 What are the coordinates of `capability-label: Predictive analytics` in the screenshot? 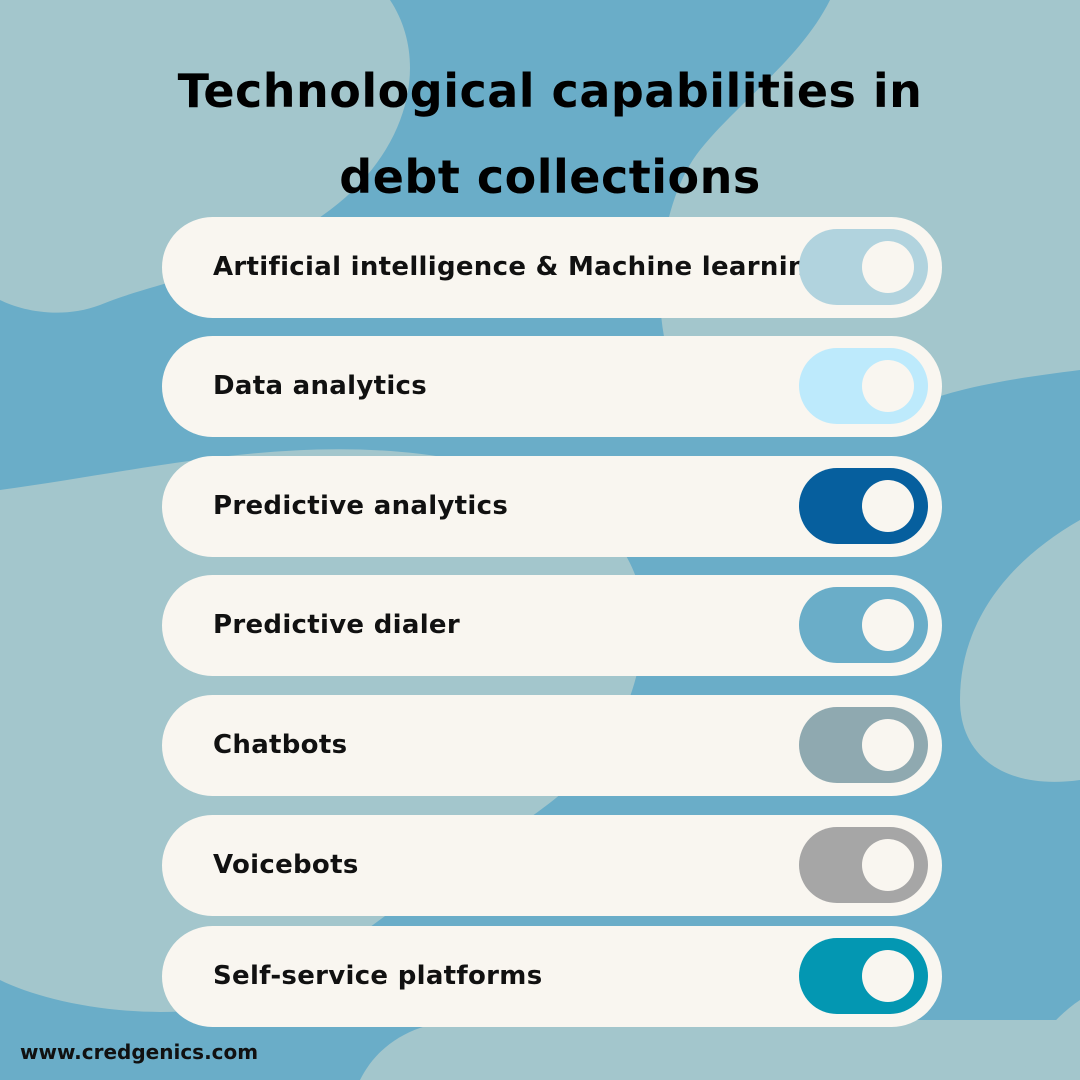 It's located at (361, 506).